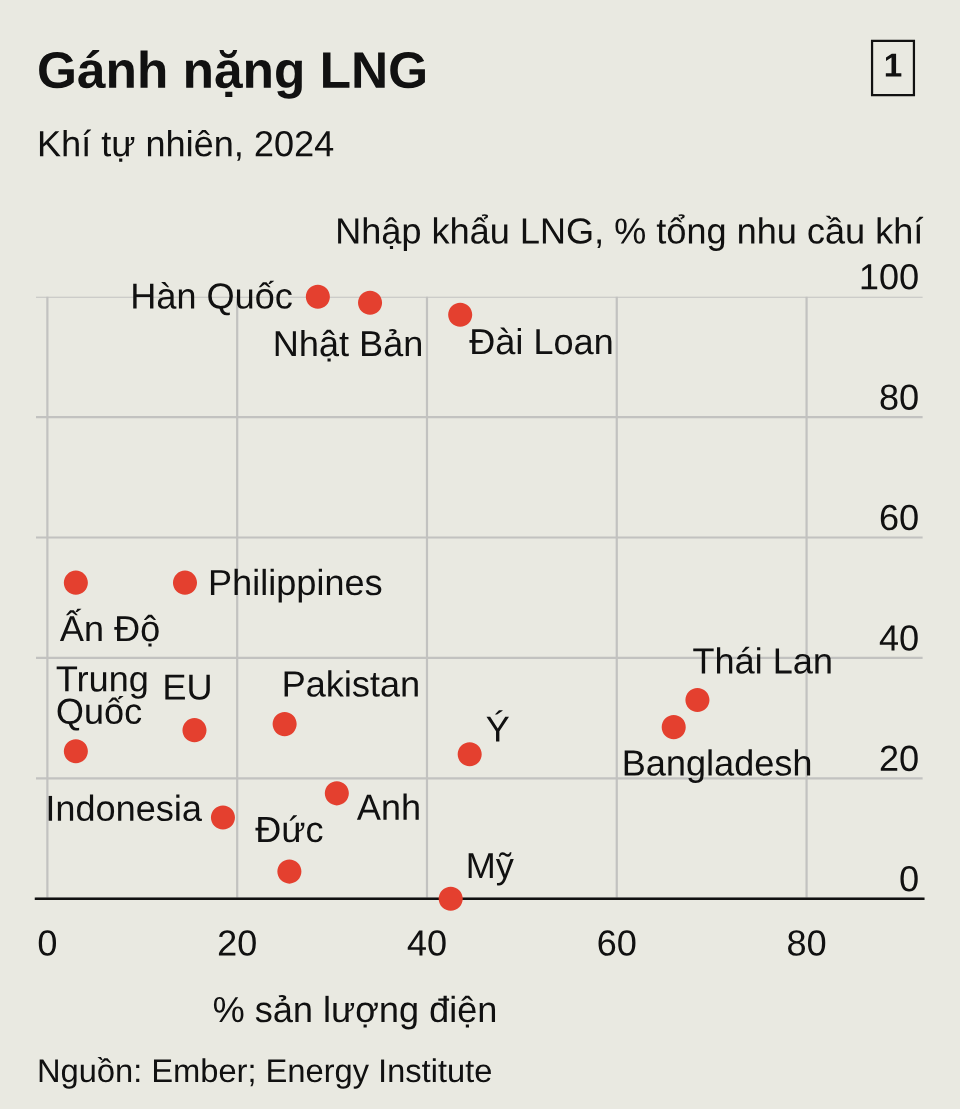 The height and width of the screenshot is (1109, 960). What do you see at coordinates (109, 627) in the screenshot?
I see `annotation: Ấn Độ` at bounding box center [109, 627].